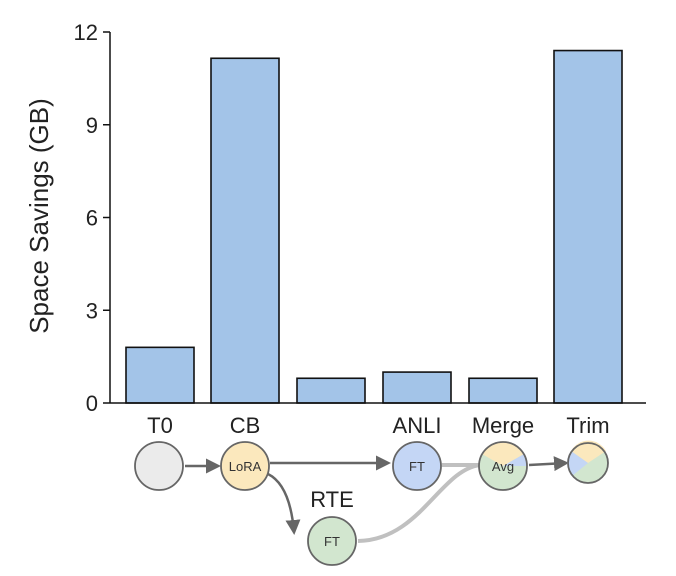 Image resolution: width=676 pixels, height=576 pixels. What do you see at coordinates (160, 375) in the screenshot?
I see `bar-t0` at bounding box center [160, 375].